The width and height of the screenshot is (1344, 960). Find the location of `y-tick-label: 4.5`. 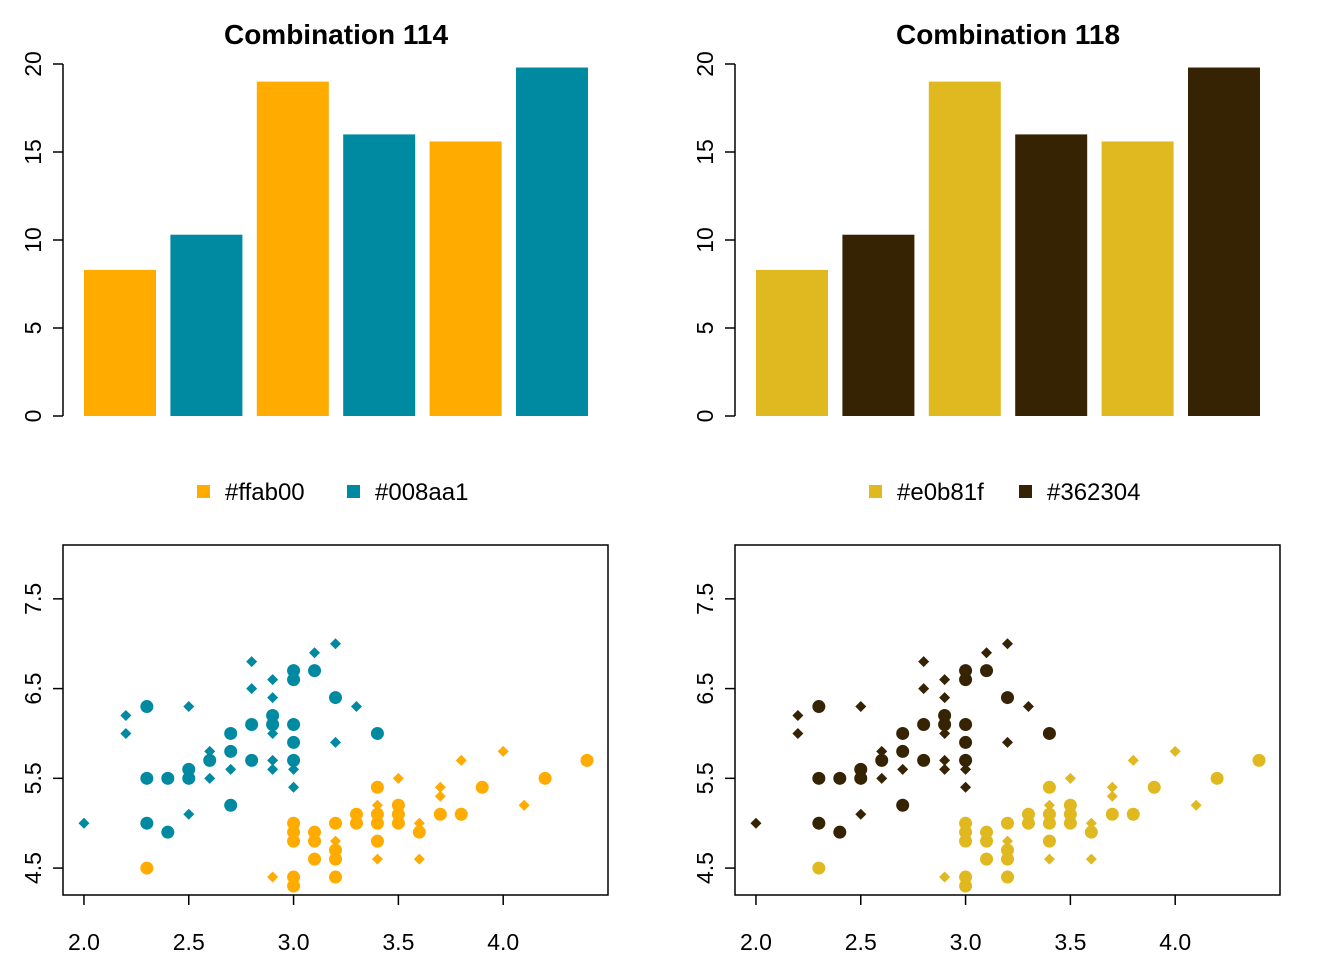

y-tick-label: 4.5 is located at coordinates (33, 868).